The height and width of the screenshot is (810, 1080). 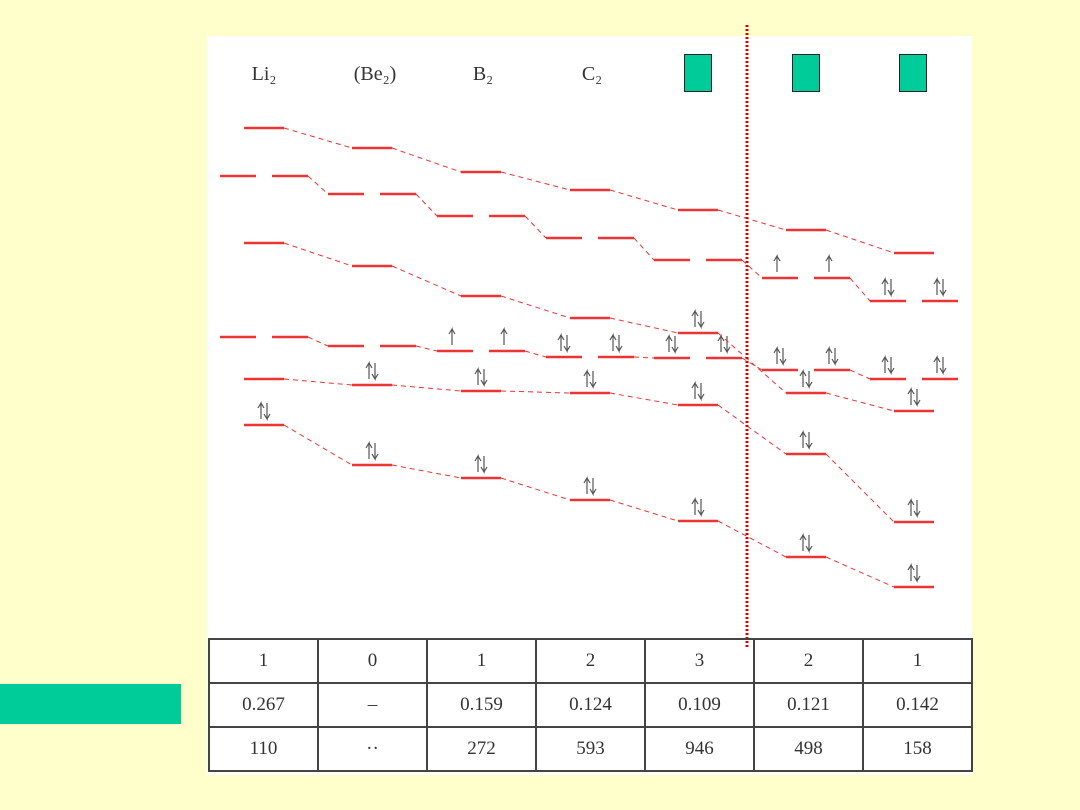 I want to click on table-cell: 3, so click(x=699, y=661).